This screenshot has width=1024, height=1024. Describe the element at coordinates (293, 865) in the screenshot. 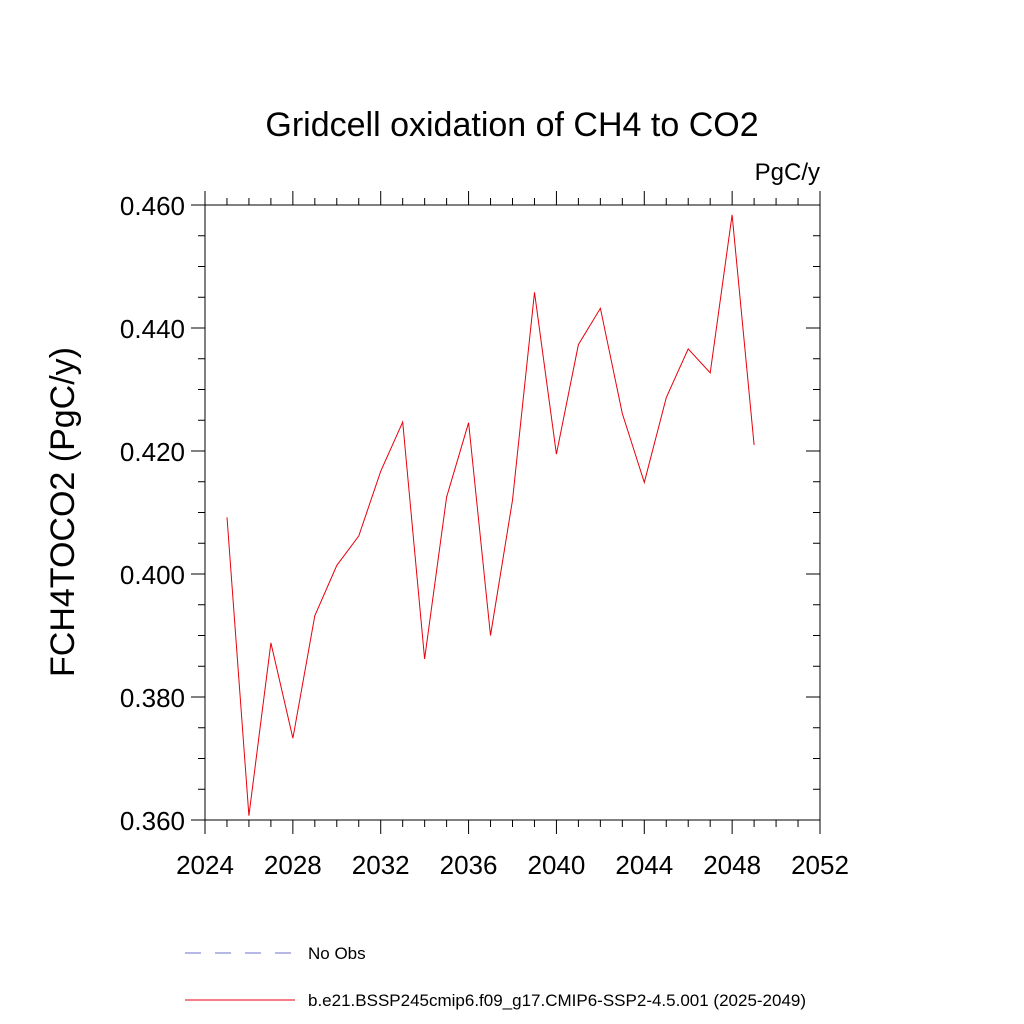

I see `x-tick-label: 2028` at that location.